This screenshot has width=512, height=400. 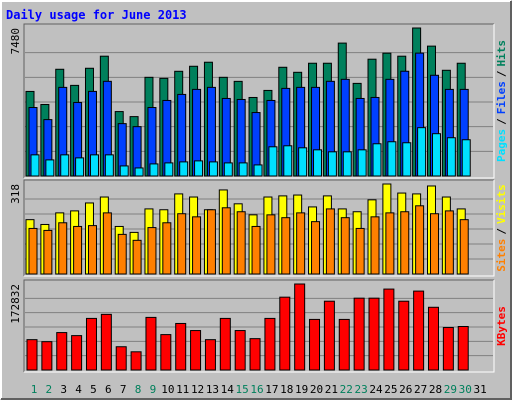 What do you see at coordinates (501, 255) in the screenshot?
I see `legend-entry: Sites` at bounding box center [501, 255].